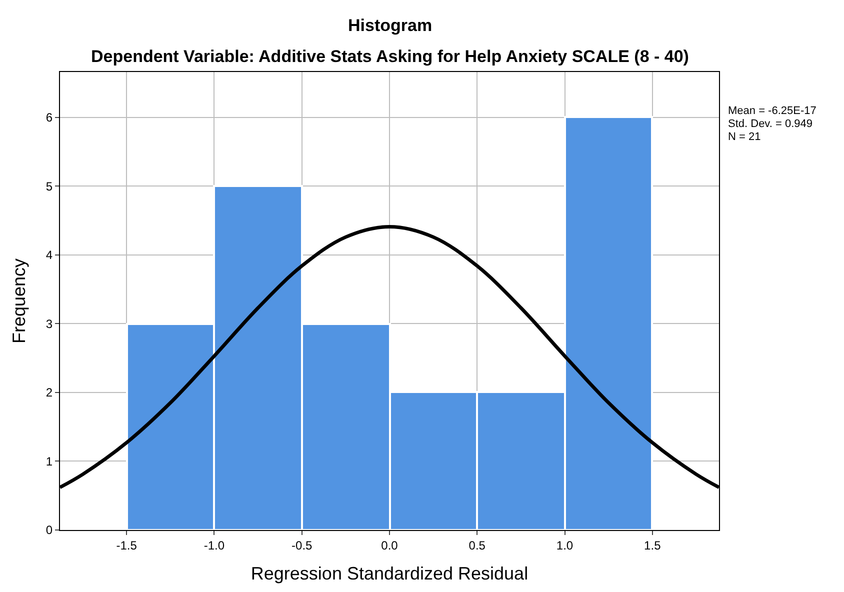  Describe the element at coordinates (389, 574) in the screenshot. I see `x-axis-title: Regression Standardized Residual` at that location.